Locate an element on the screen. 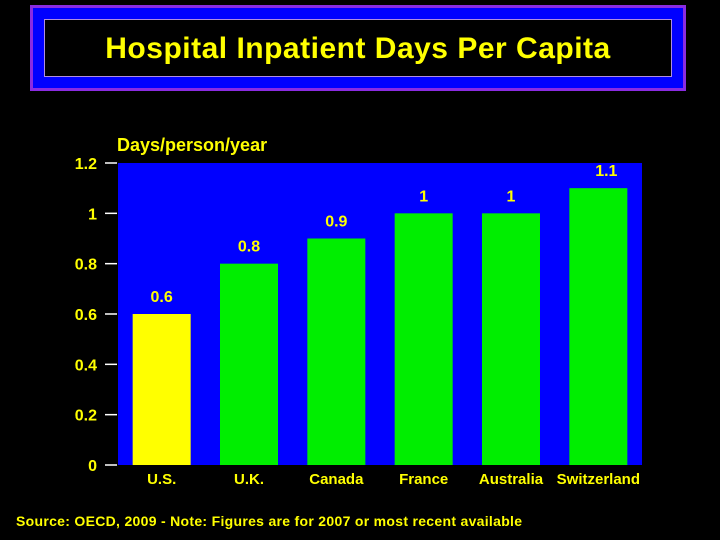  x-tick-label: Switzerland is located at coordinates (598, 479).